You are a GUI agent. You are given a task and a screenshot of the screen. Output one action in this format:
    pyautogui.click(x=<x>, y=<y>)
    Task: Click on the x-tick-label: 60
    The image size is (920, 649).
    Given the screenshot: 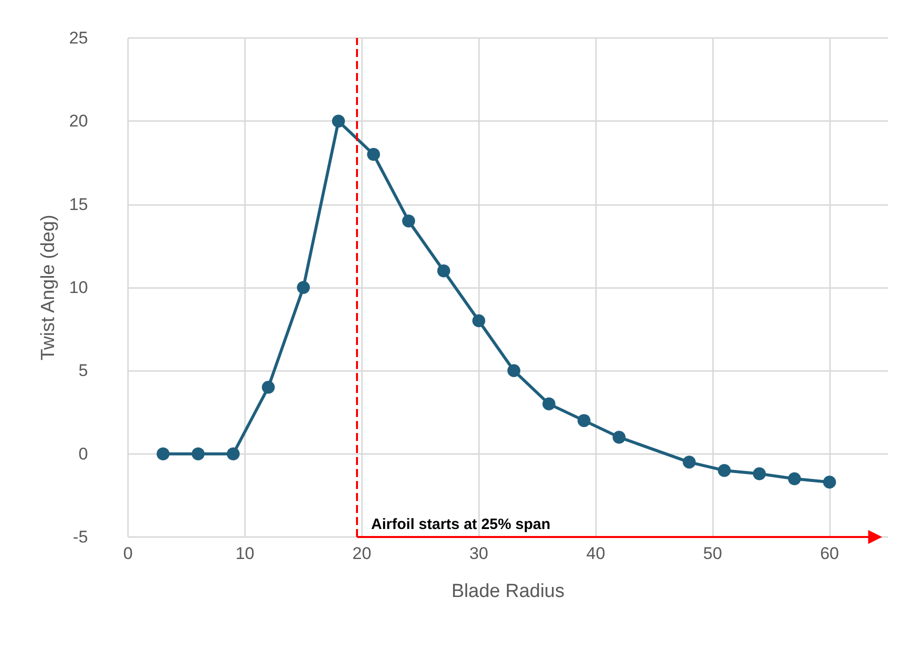 What is the action you would take?
    pyautogui.click(x=829, y=553)
    